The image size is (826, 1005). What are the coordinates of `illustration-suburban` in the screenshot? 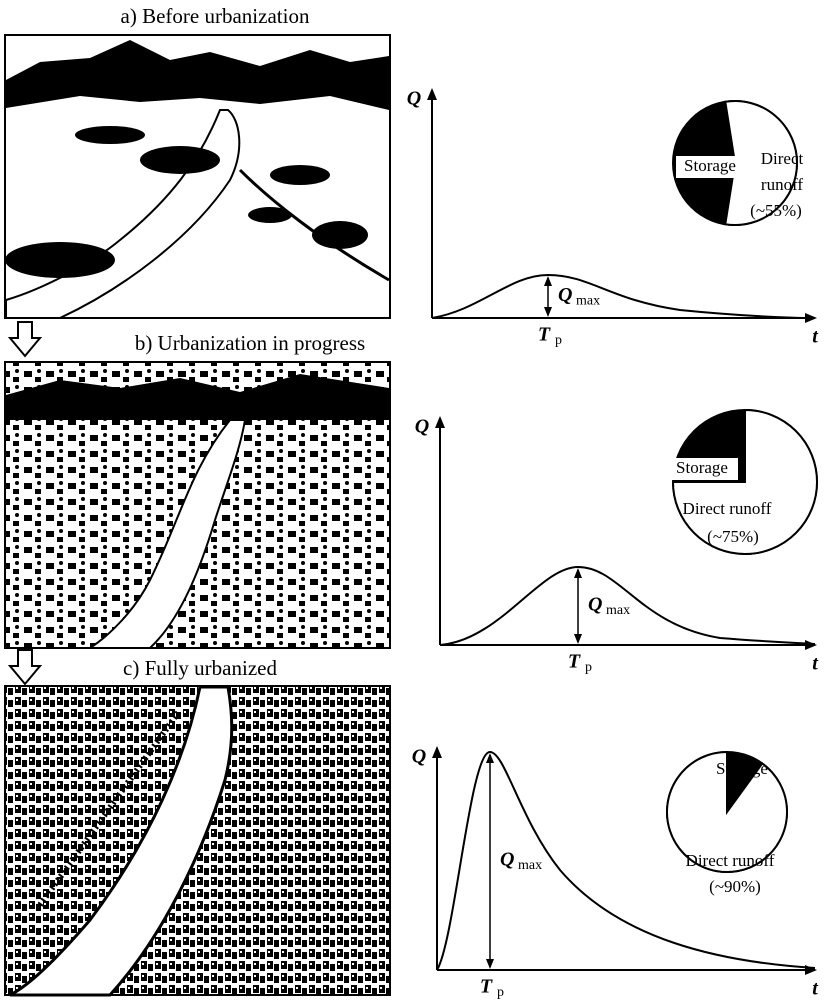 It's located at (197, 505).